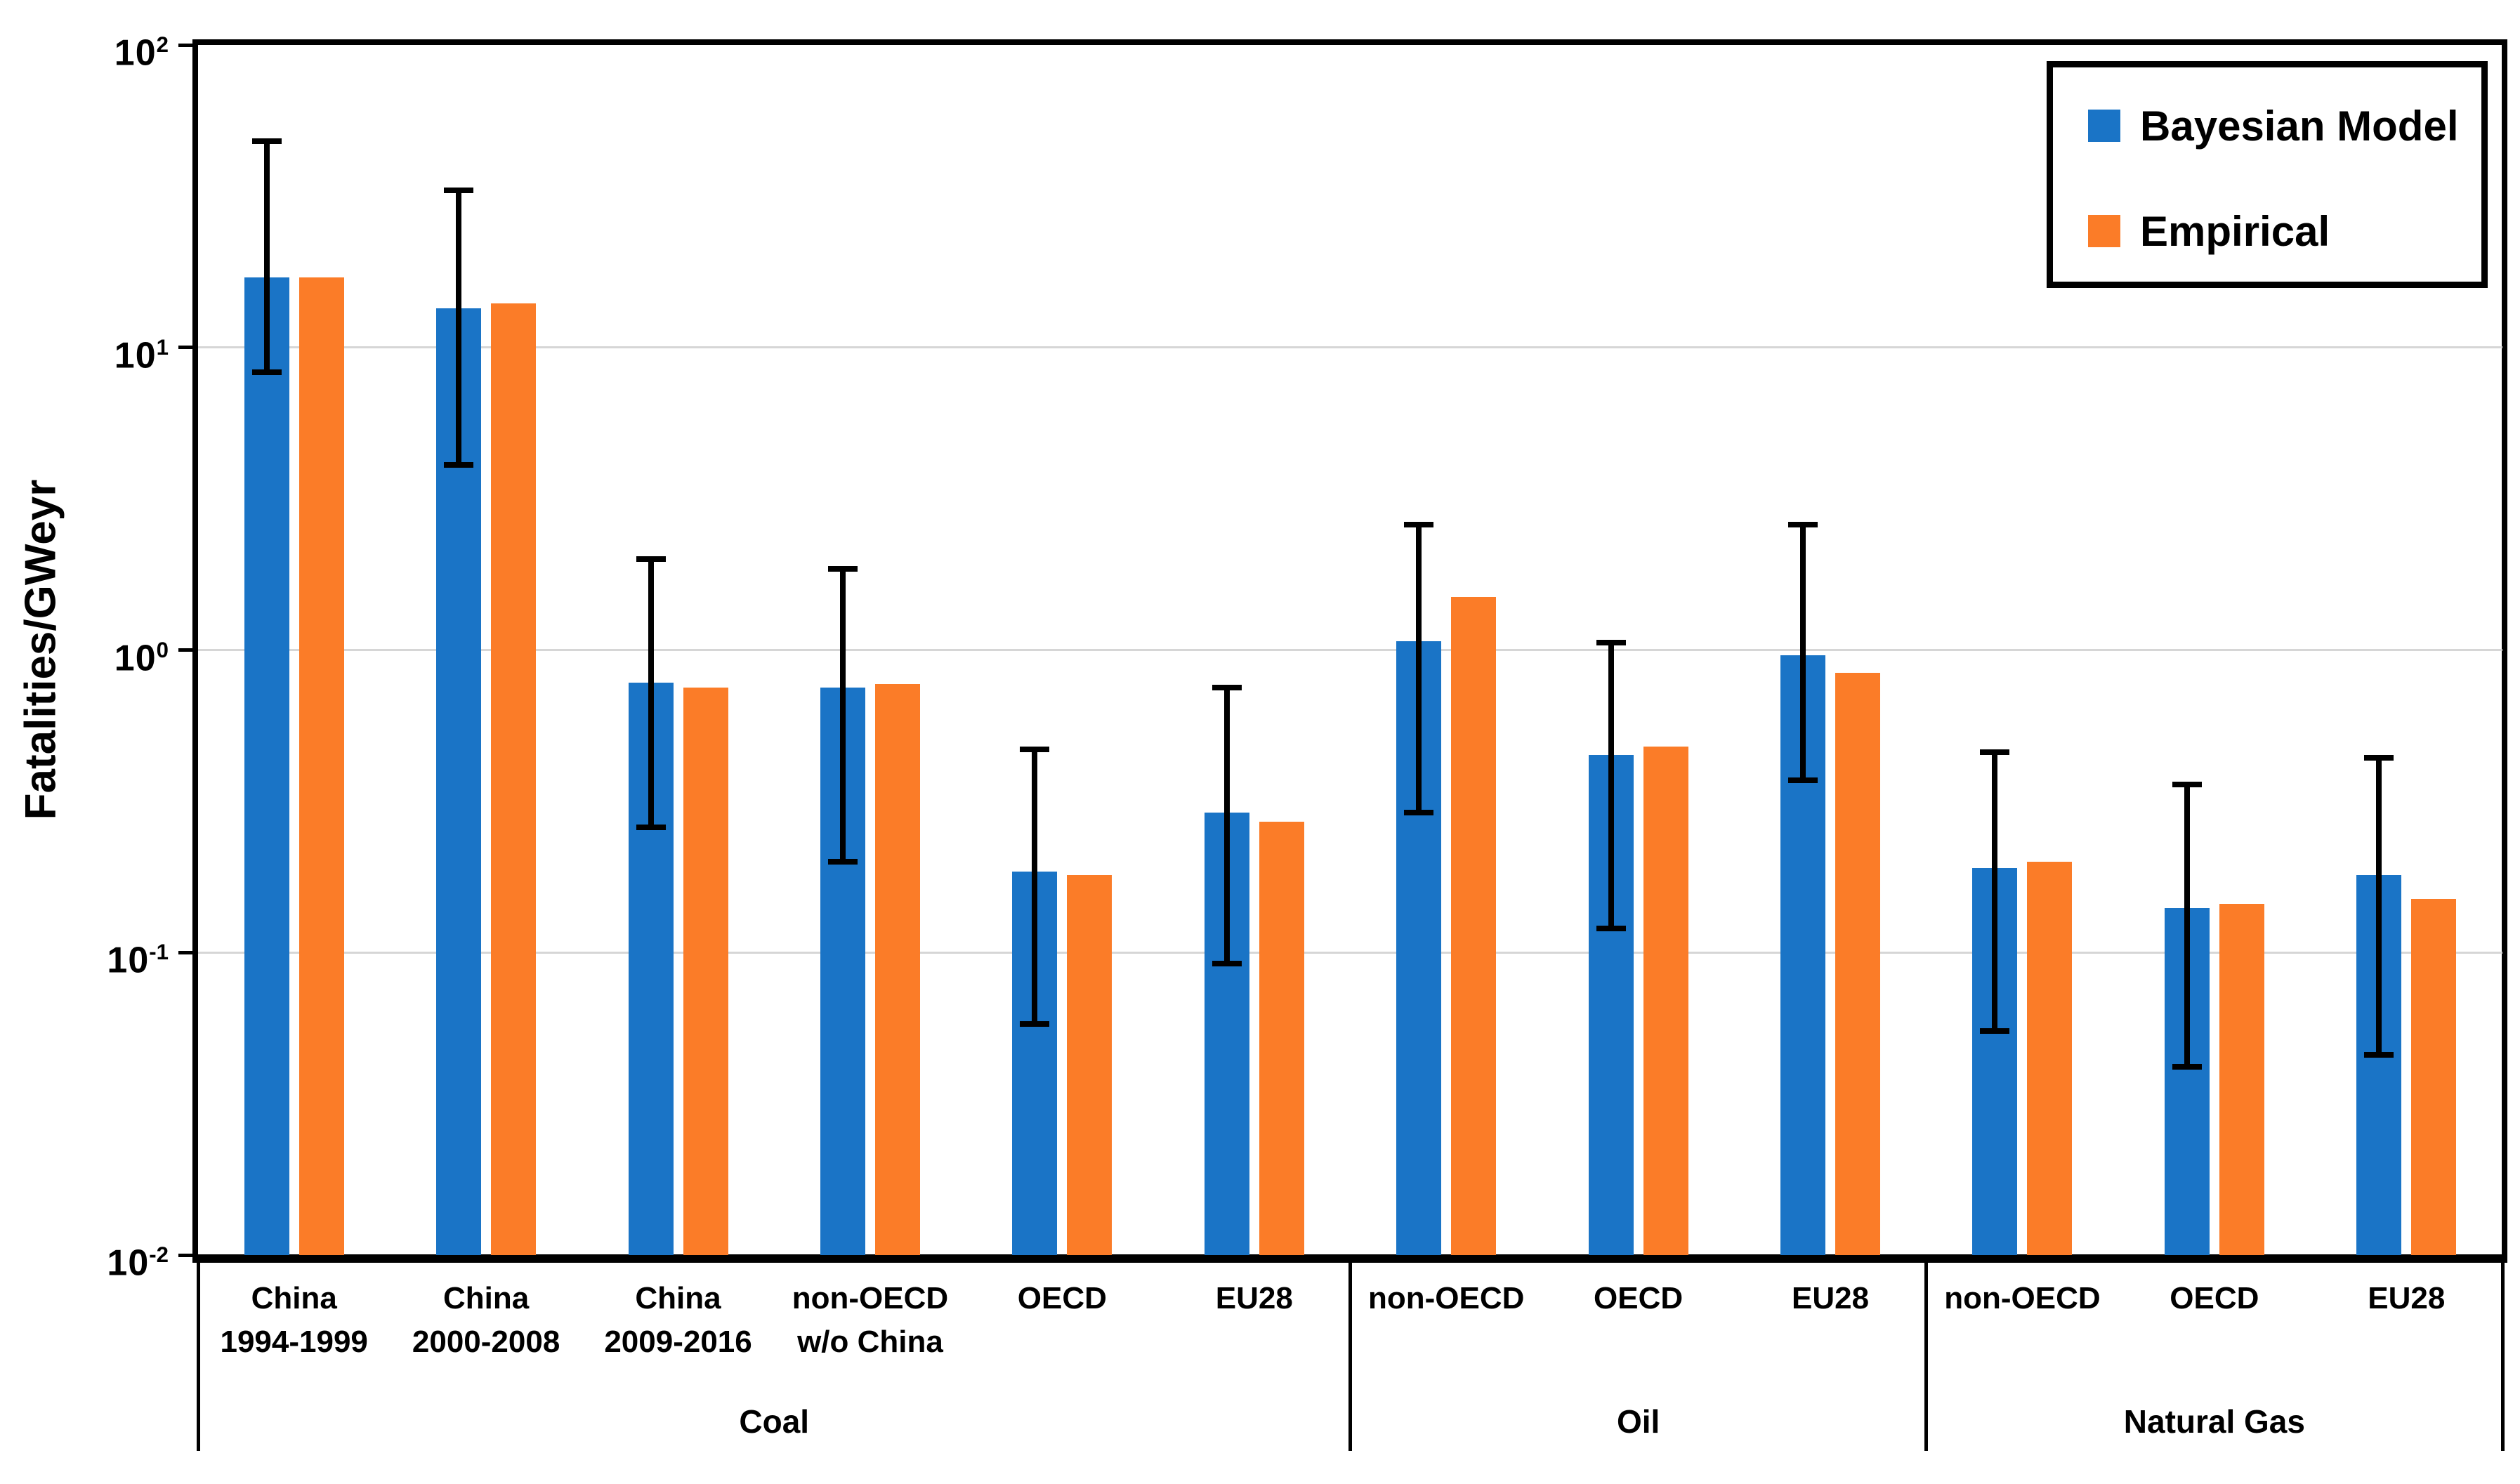 This screenshot has width=2520, height=1484. What do you see at coordinates (294, 1320) in the screenshot?
I see `x-axis-category-label: China 1994-1999` at bounding box center [294, 1320].